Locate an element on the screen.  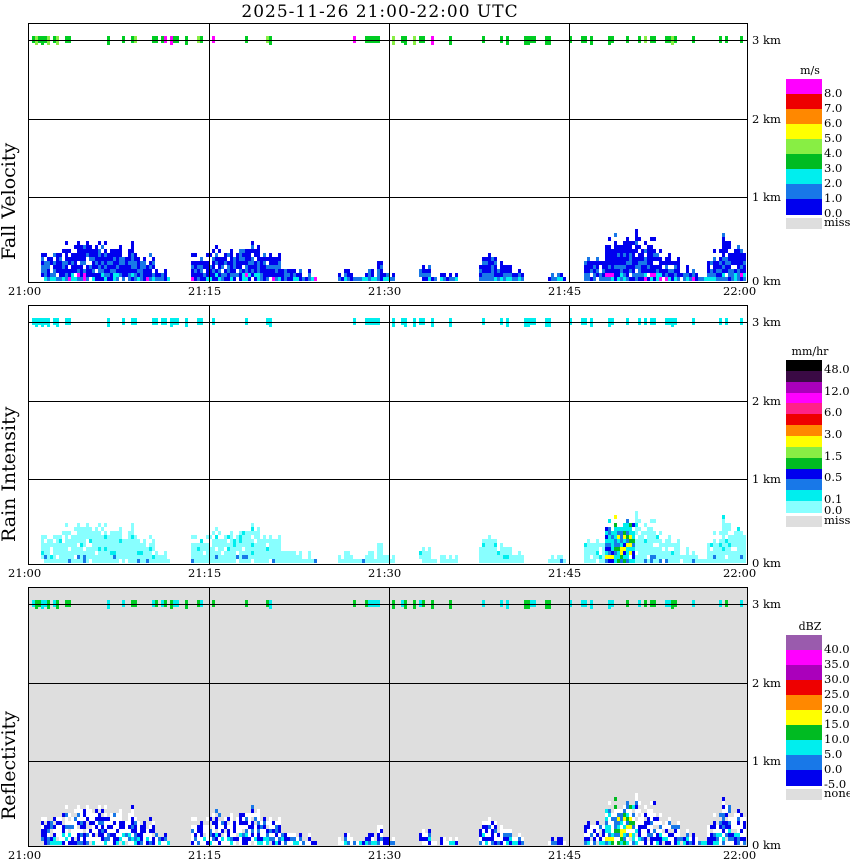
colorbar-tick-label: 35.0 is located at coordinates (837, 664).